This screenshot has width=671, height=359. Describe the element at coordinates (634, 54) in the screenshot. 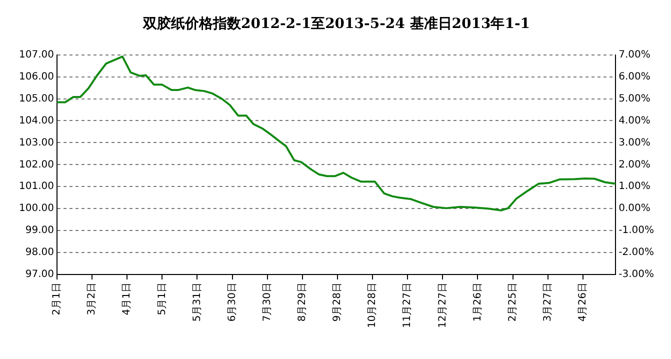

I see `y2-tick-label: 7.00%` at that location.